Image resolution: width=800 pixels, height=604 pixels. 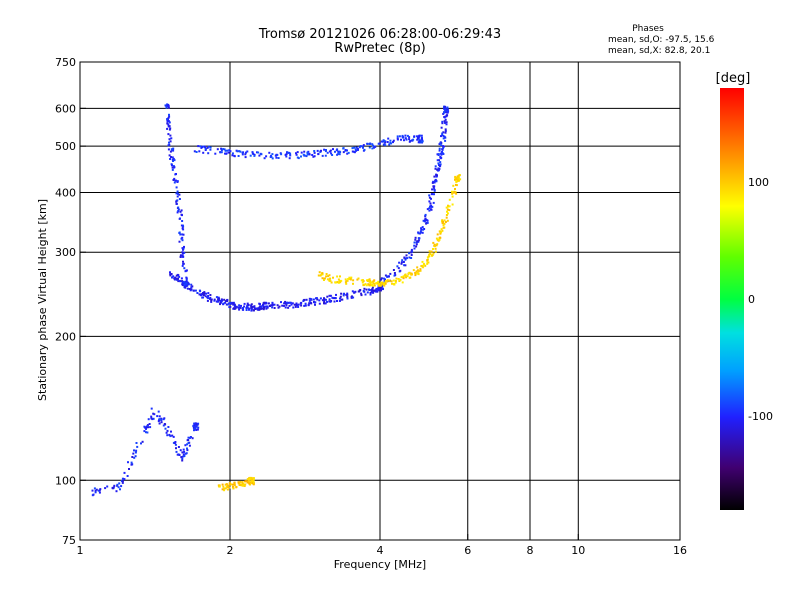 What do you see at coordinates (732, 299) in the screenshot?
I see `colorbar` at bounding box center [732, 299].